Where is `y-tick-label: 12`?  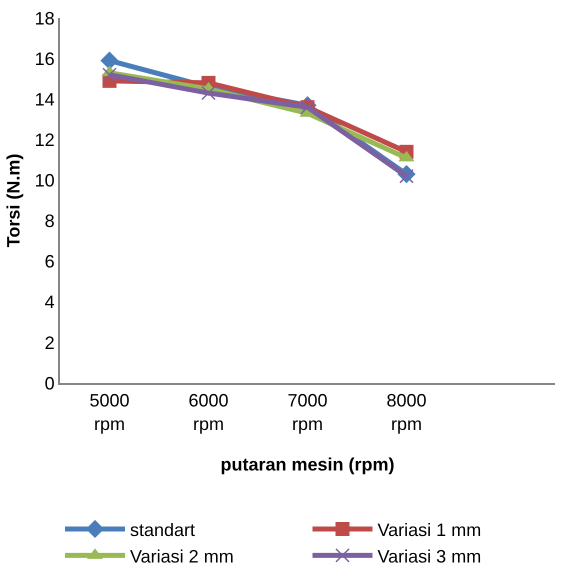 y-tick-label: 12 is located at coordinates (44, 140).